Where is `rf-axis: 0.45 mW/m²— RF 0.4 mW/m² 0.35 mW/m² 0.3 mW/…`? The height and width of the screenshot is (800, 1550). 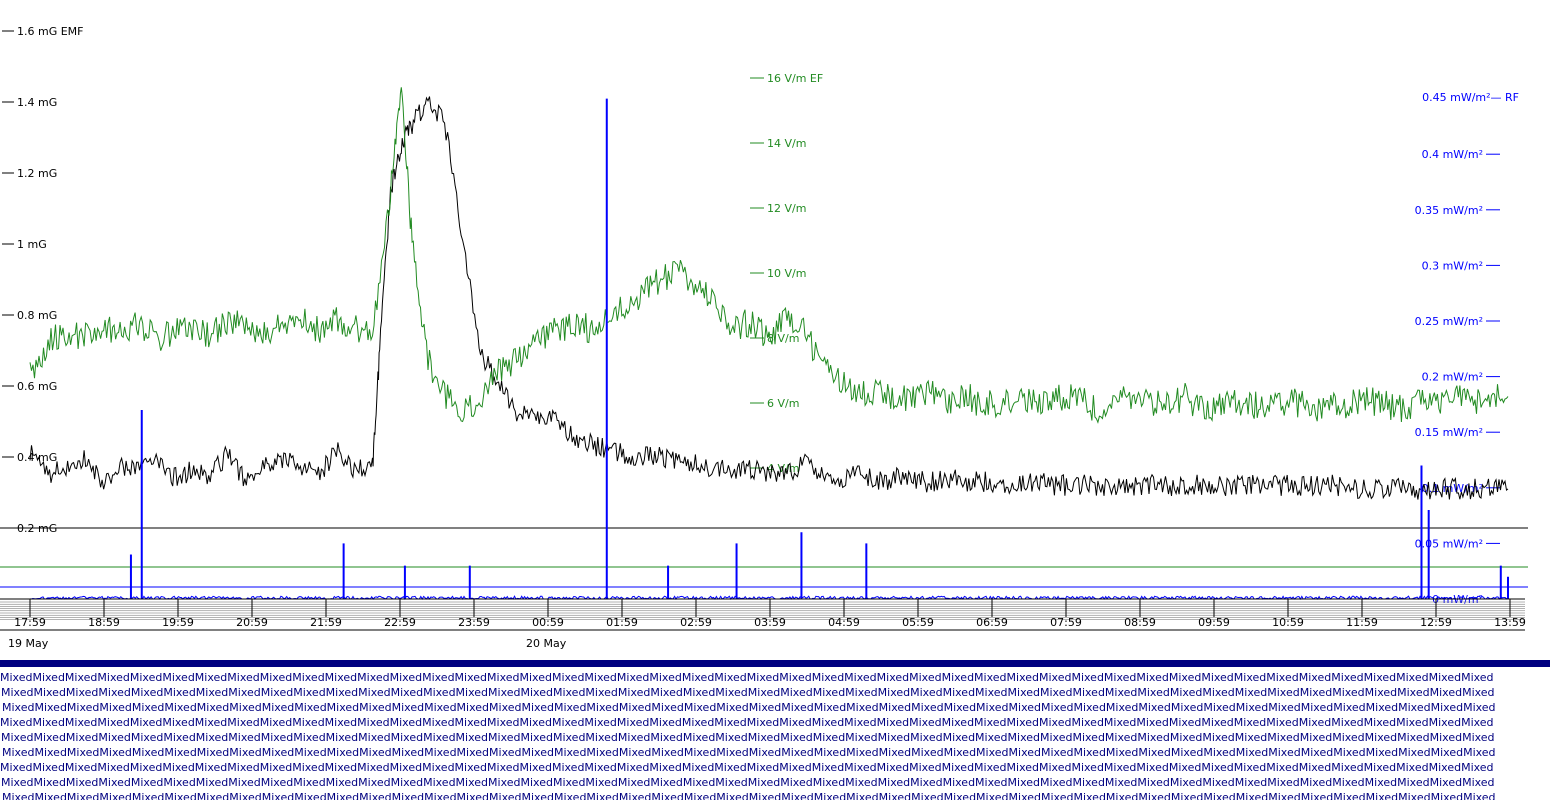
rf-axis: 0.45 mW/m²— RF 0.4 mW/m² 0.35 mW/m² 0.3 mW/… is located at coordinates (1467, 348).